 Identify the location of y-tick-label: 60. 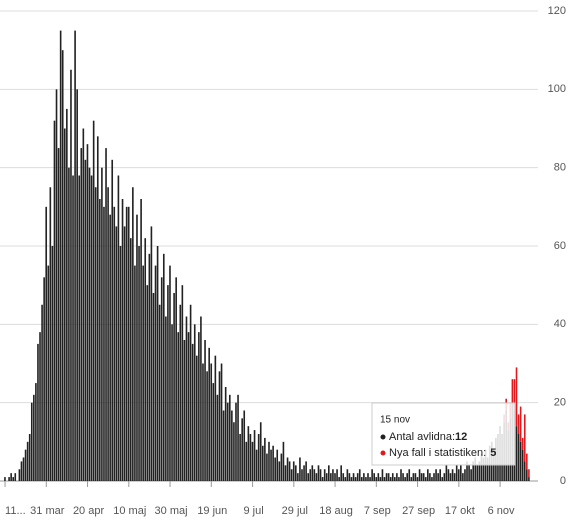
(560, 246).